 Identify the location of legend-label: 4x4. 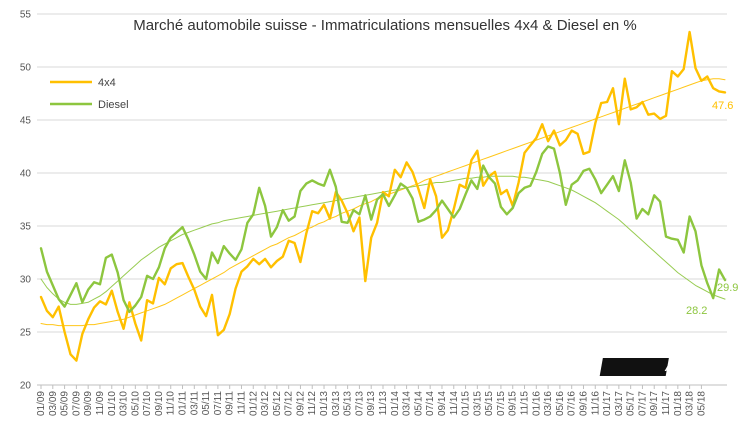
(107, 83).